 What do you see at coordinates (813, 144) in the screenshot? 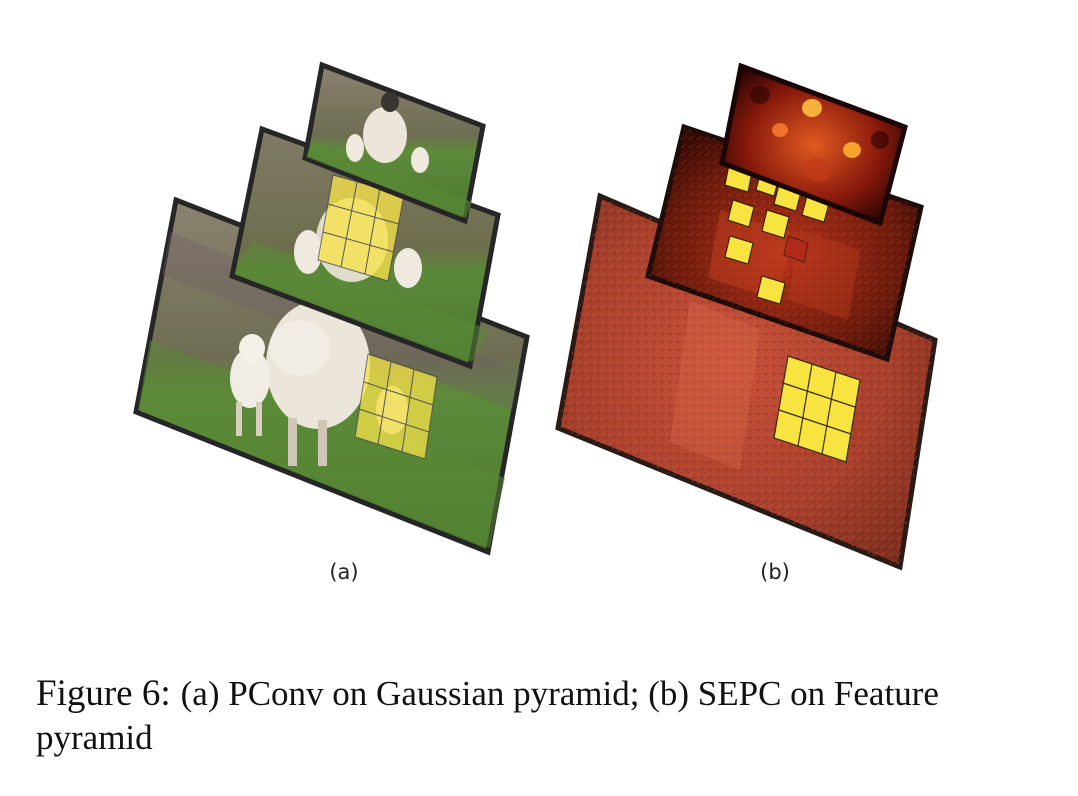
I see `feature-level-top-heatmap` at bounding box center [813, 144].